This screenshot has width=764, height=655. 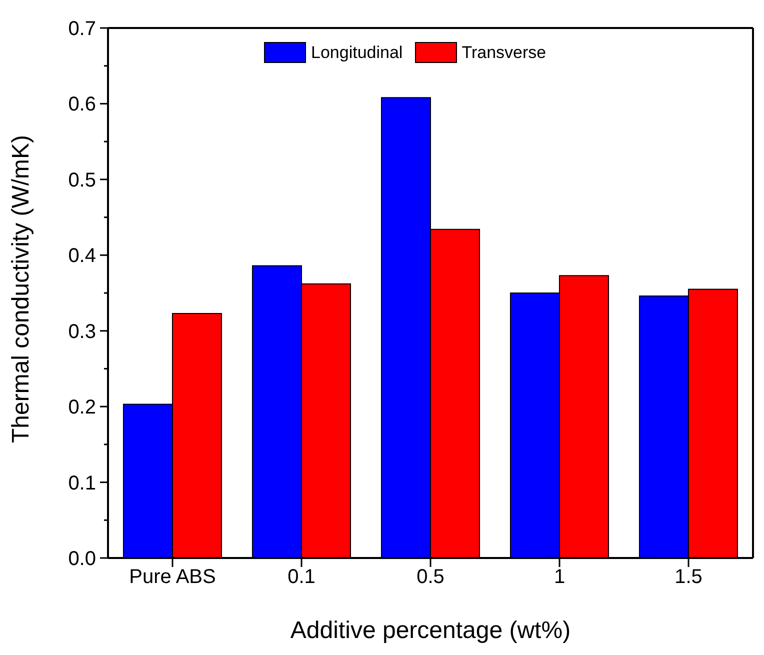 I want to click on legend-label: Transverse, so click(x=504, y=52).